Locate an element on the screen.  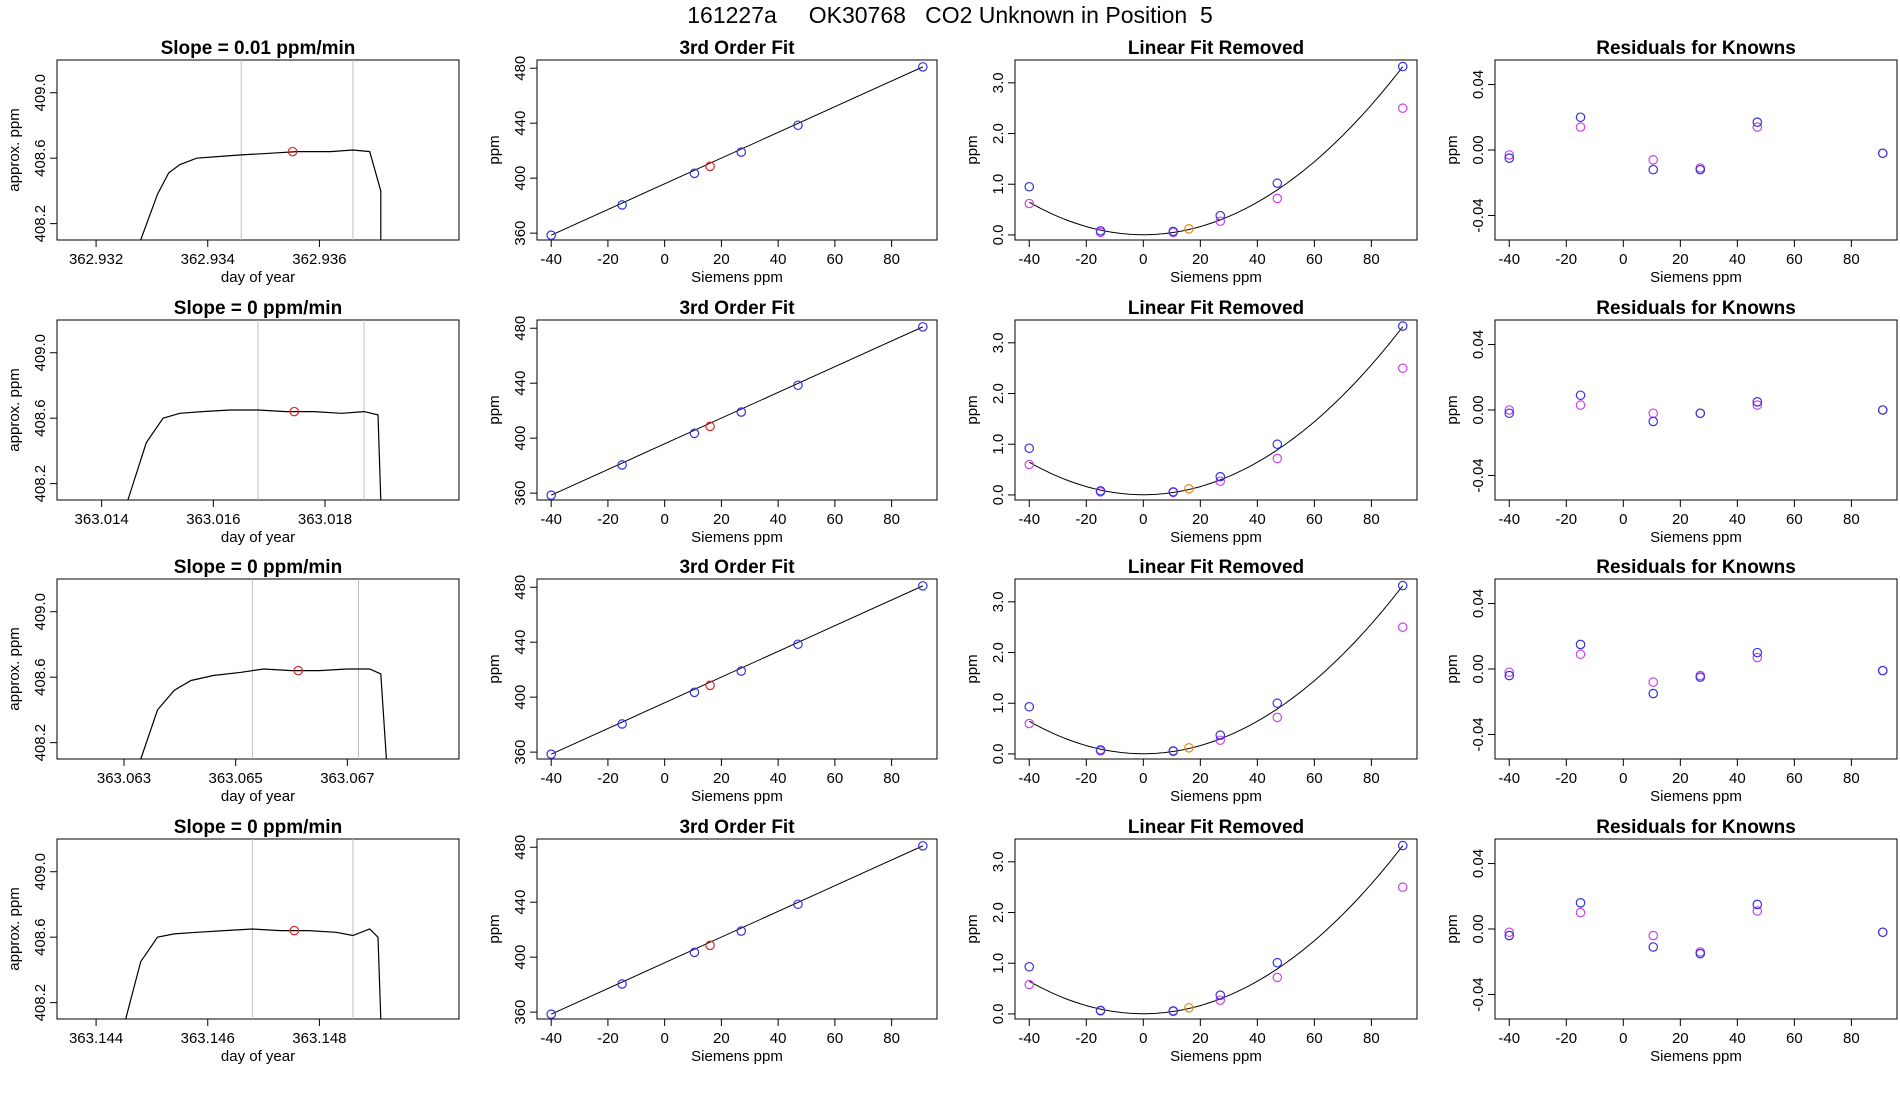
x-tick-label: 363.148 is located at coordinates (319, 1038).